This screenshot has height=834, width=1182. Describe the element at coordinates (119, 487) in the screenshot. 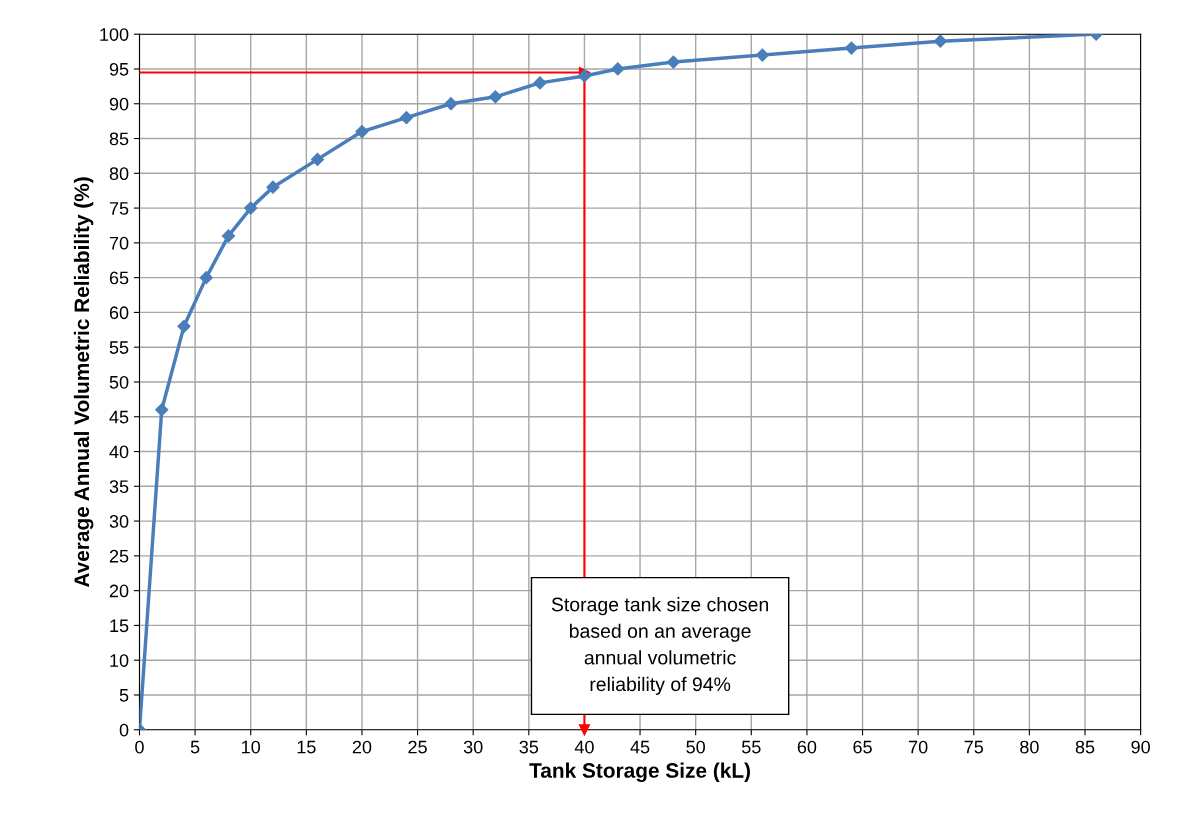

I see `y-tick-label: 35` at that location.